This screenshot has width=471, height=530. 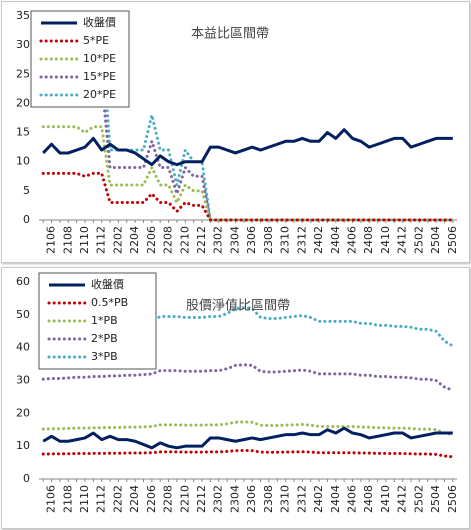 I want to click on legend-label: 15*PE, so click(x=99, y=76).